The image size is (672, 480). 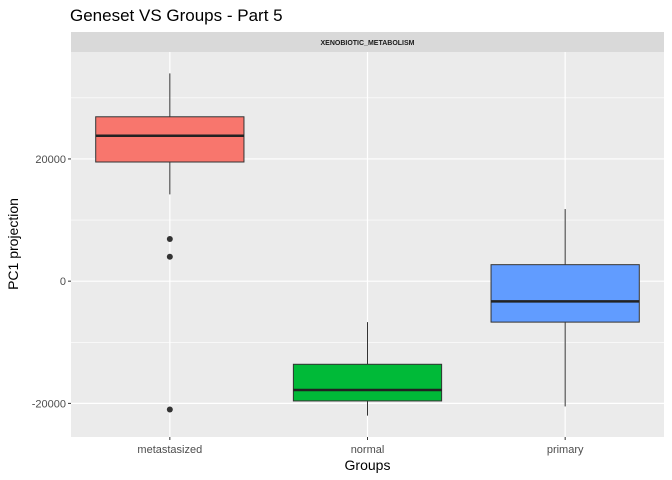 I want to click on x-axis: metastasized normal primary, so click(x=360, y=446).